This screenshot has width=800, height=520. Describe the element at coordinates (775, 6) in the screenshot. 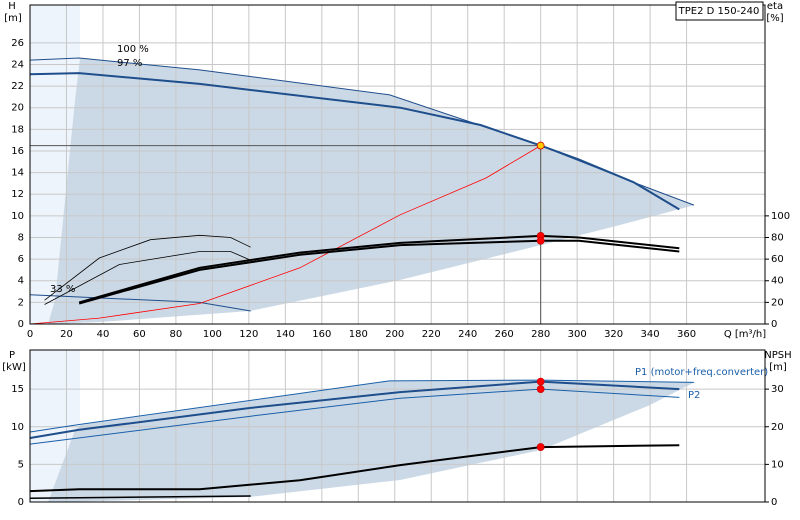

I see `y2-axis-label: eta` at that location.